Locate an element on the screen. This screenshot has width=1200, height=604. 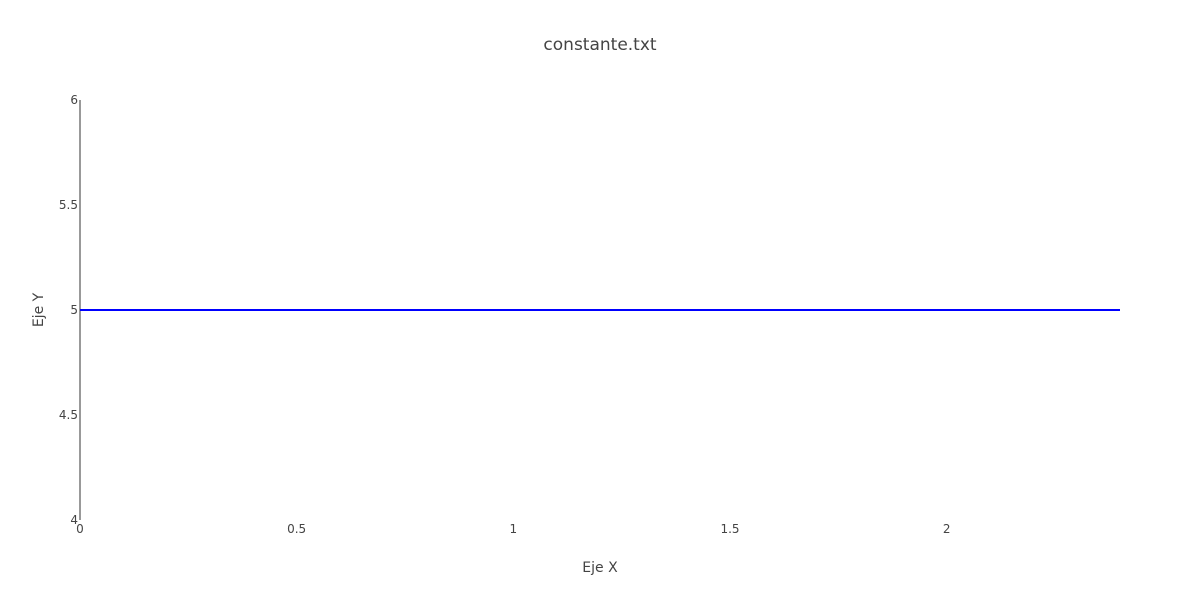
x-ticks: 0 0.5 1 1.5 2 is located at coordinates (513, 529).